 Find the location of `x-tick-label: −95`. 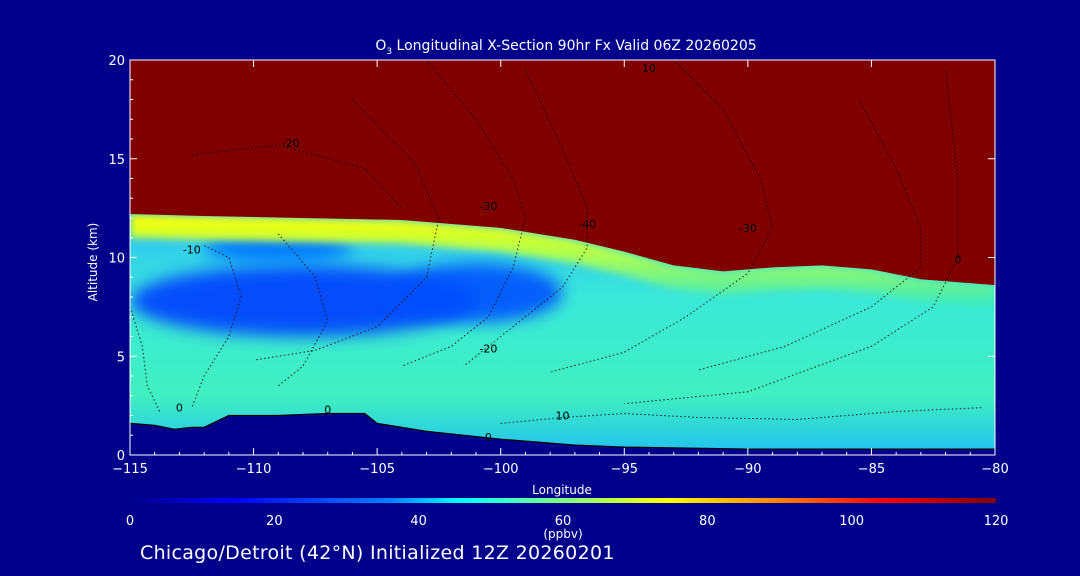

x-tick-label: −95 is located at coordinates (624, 469).